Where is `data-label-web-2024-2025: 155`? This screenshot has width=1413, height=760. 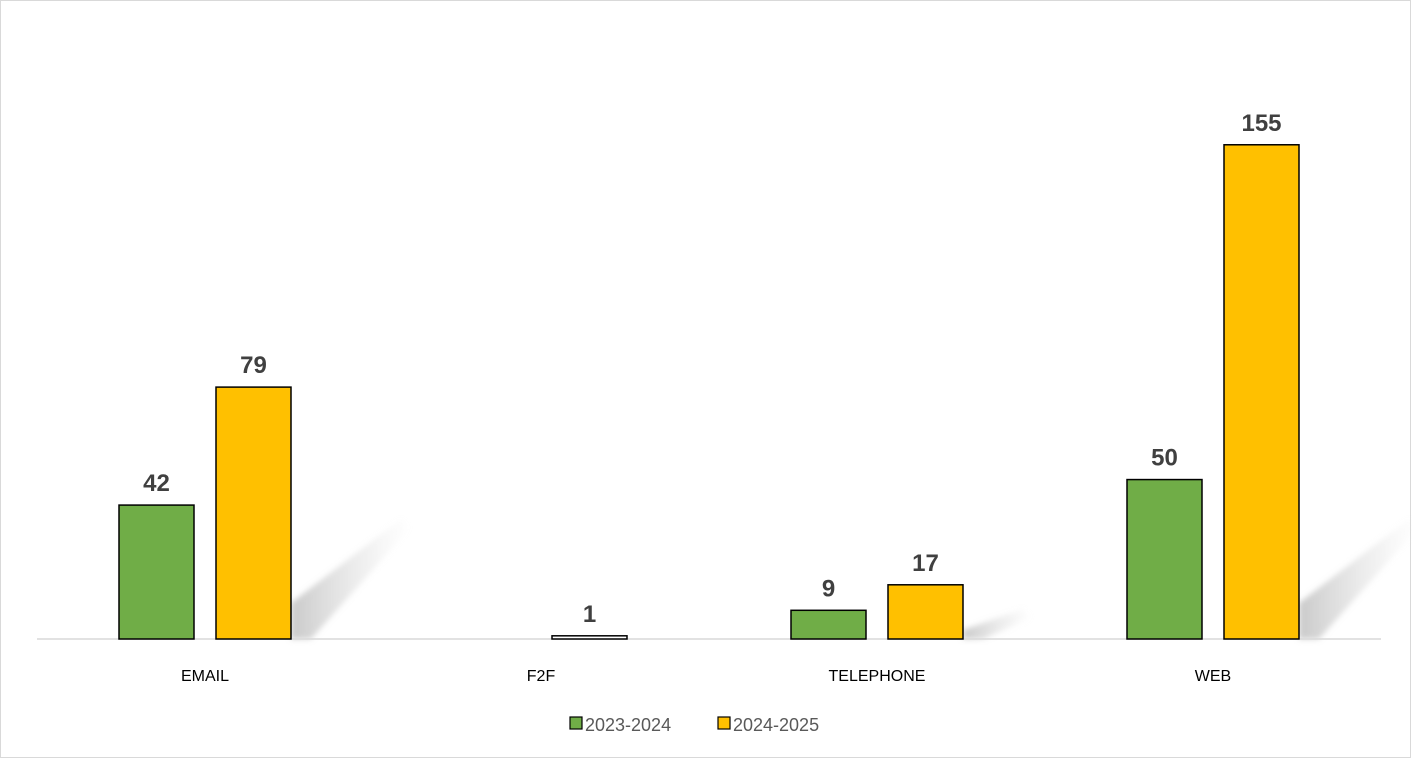 data-label-web-2024-2025: 155 is located at coordinates (1261, 123).